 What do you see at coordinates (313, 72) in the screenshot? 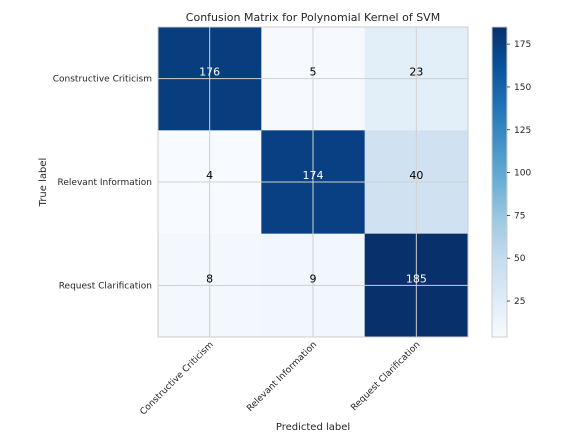
I see `cell-value-label: 5` at bounding box center [313, 72].